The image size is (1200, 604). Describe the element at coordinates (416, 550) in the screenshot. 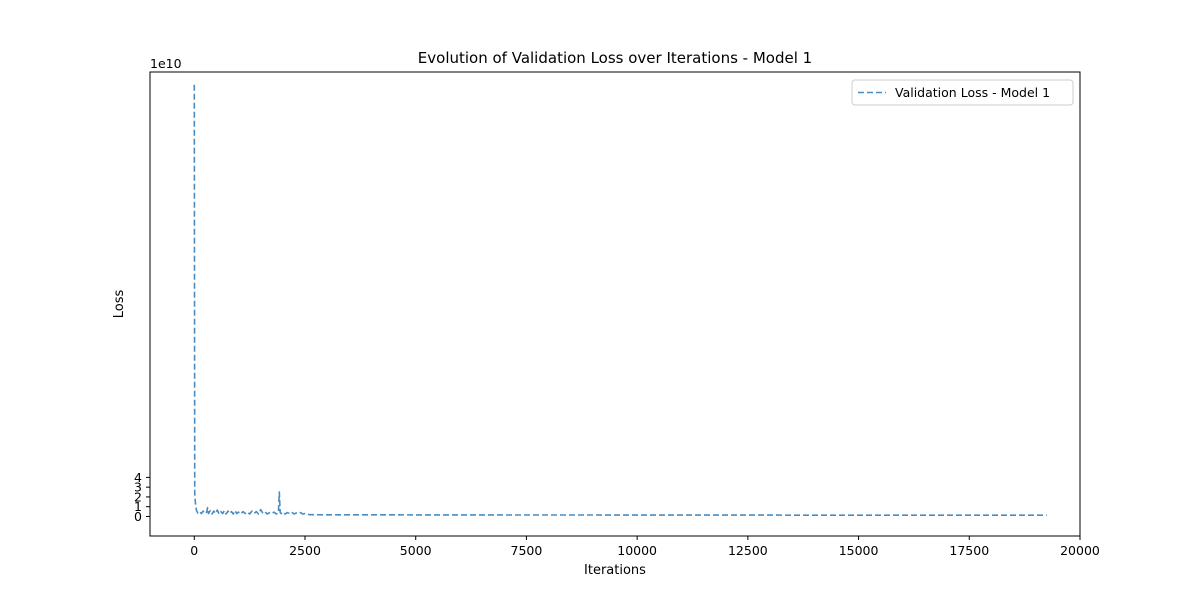

I see `x-tick-label: 5000` at that location.